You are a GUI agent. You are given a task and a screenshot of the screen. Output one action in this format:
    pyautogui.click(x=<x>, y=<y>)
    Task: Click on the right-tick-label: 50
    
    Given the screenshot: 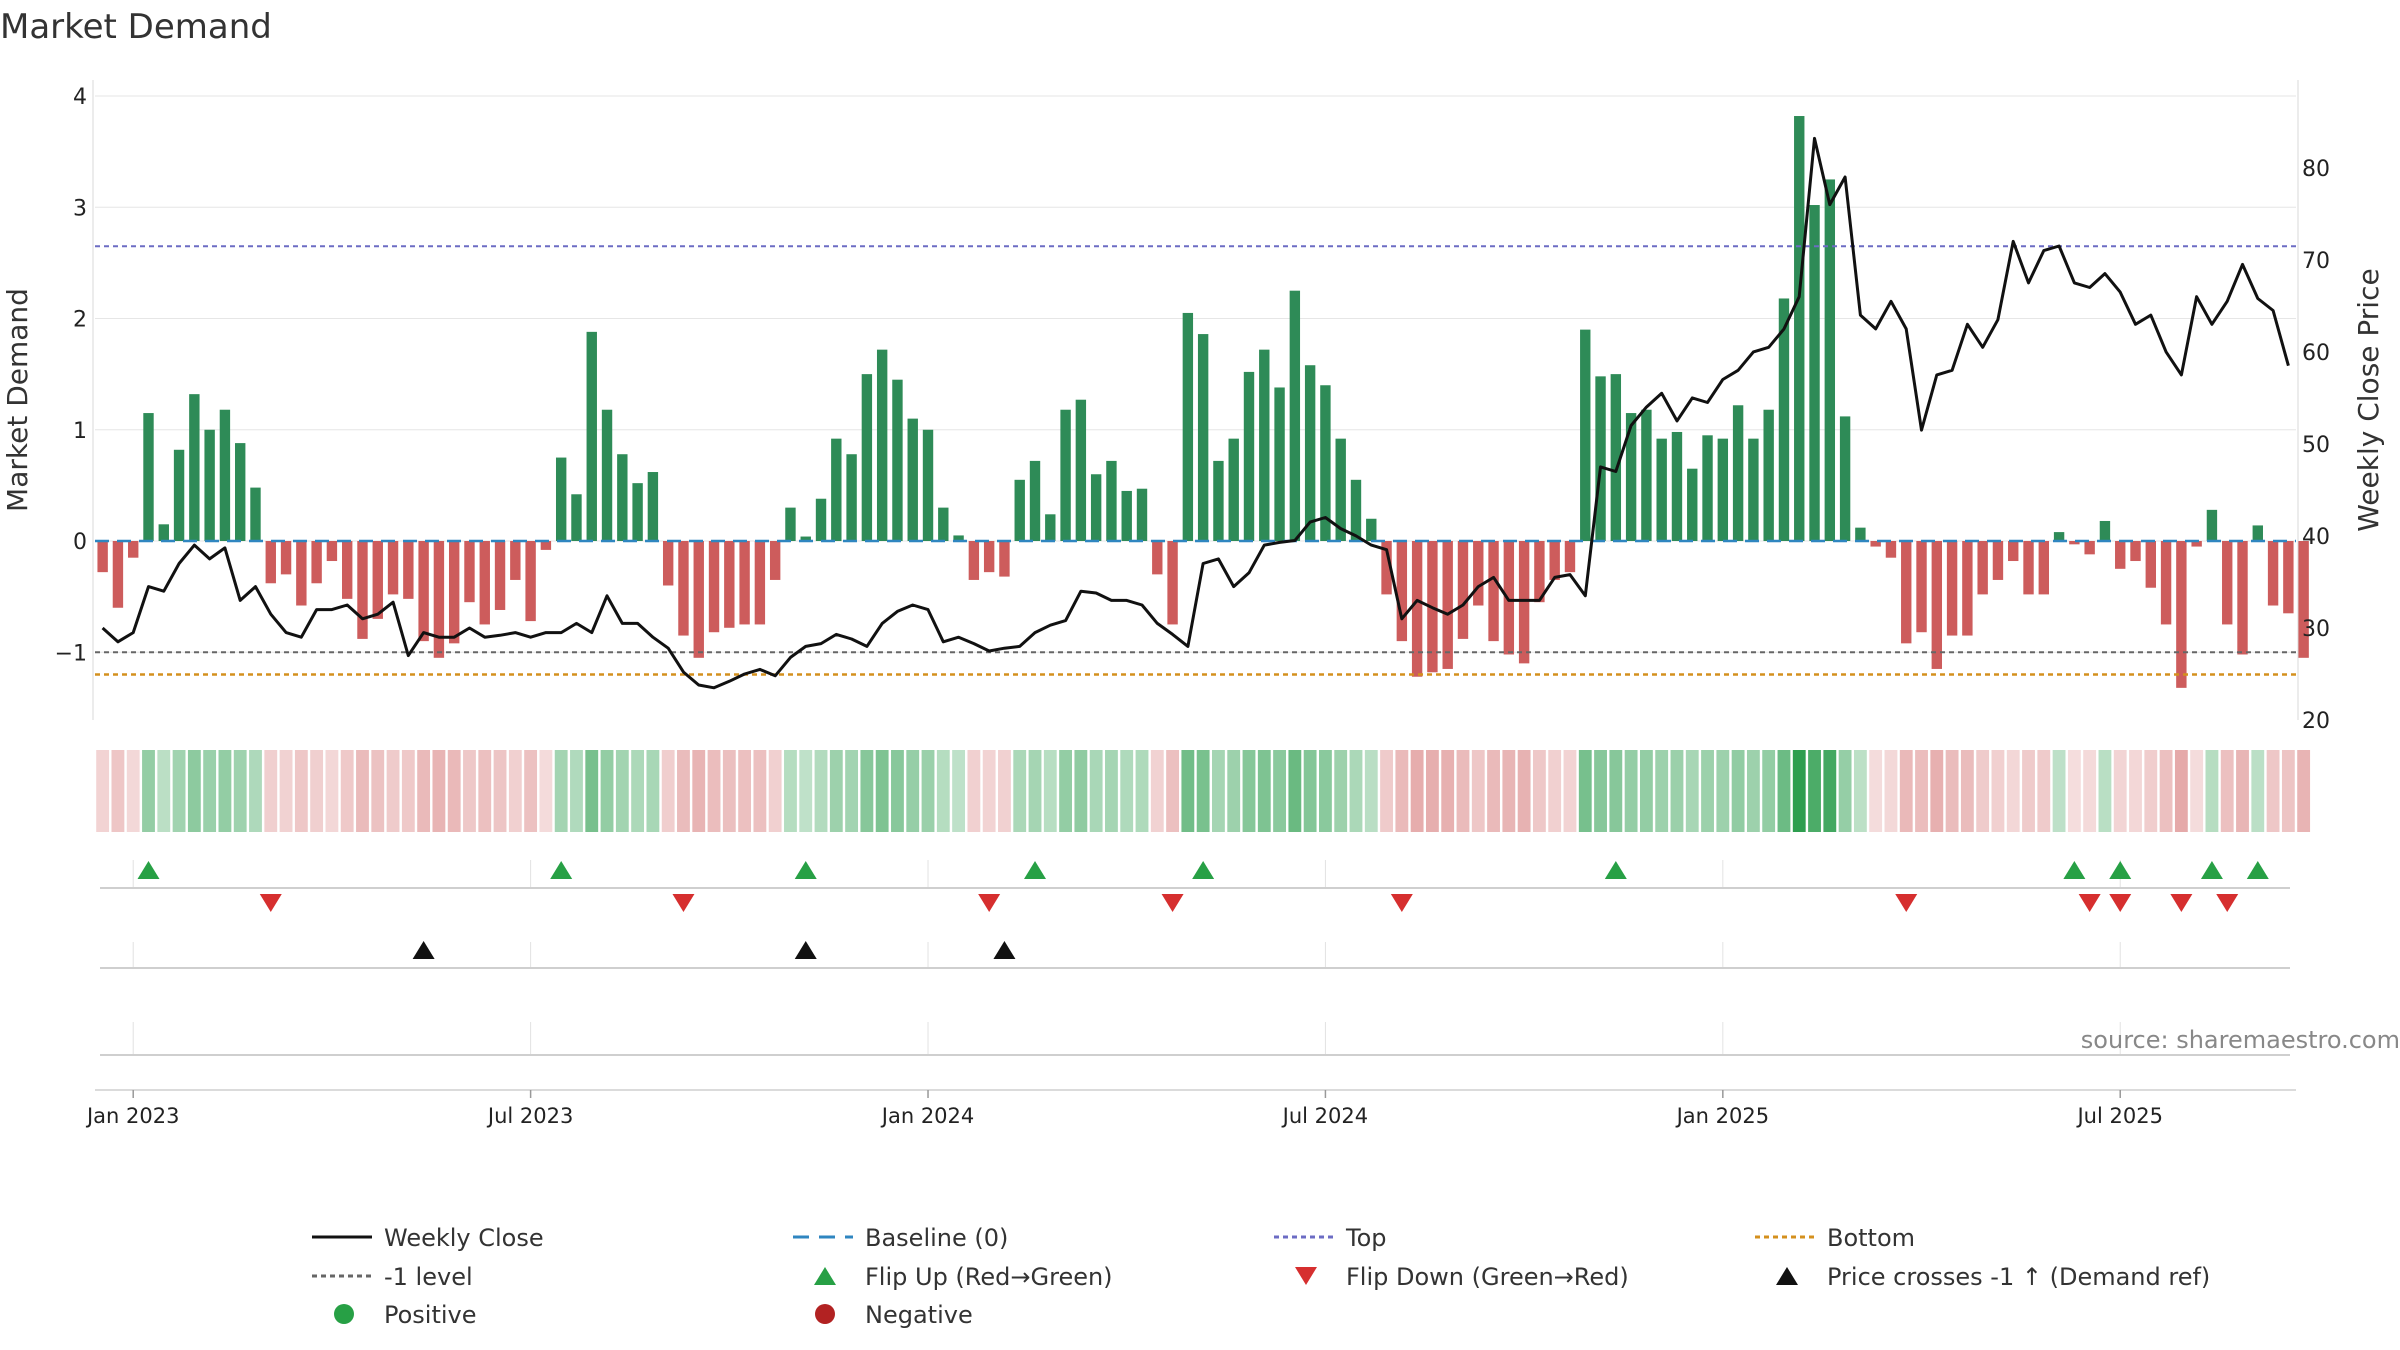 What is the action you would take?
    pyautogui.click(x=2316, y=445)
    